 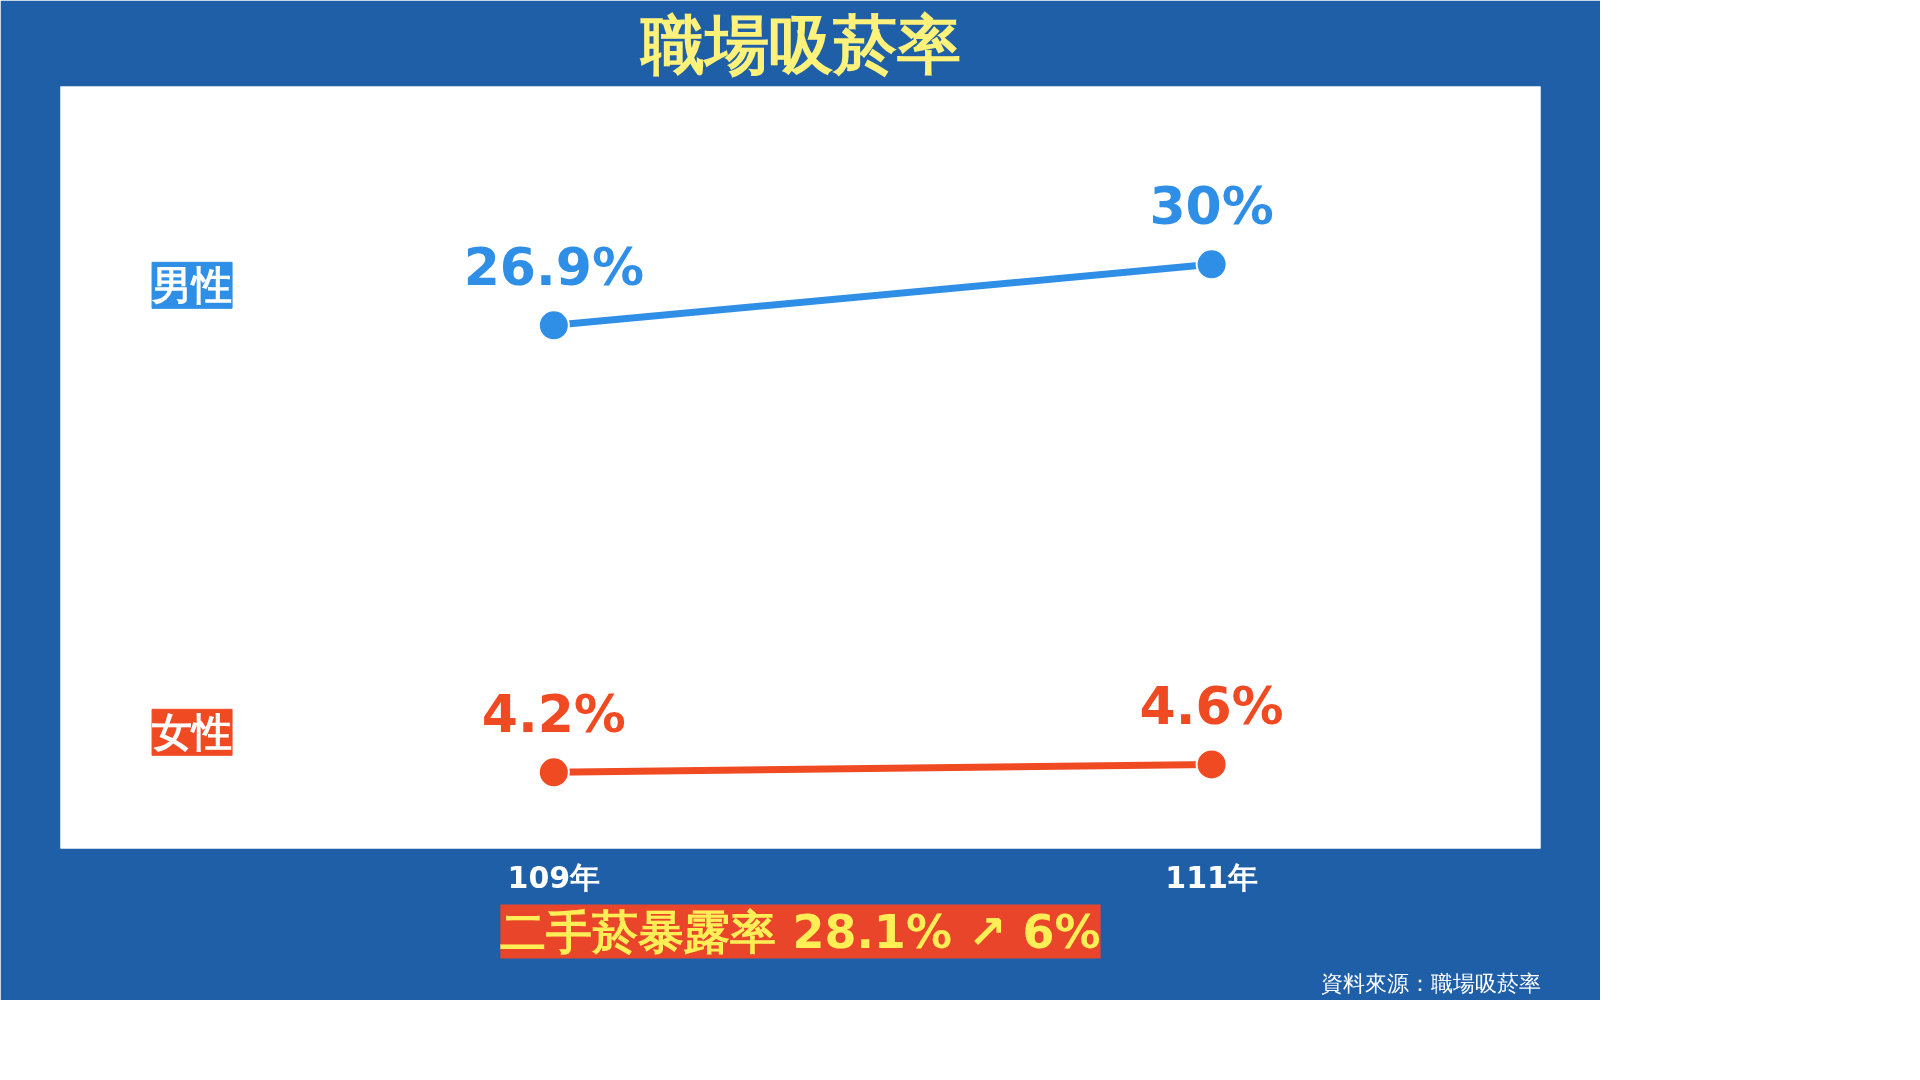 I want to click on x-tick-label: 111年, so click(x=1211, y=877).